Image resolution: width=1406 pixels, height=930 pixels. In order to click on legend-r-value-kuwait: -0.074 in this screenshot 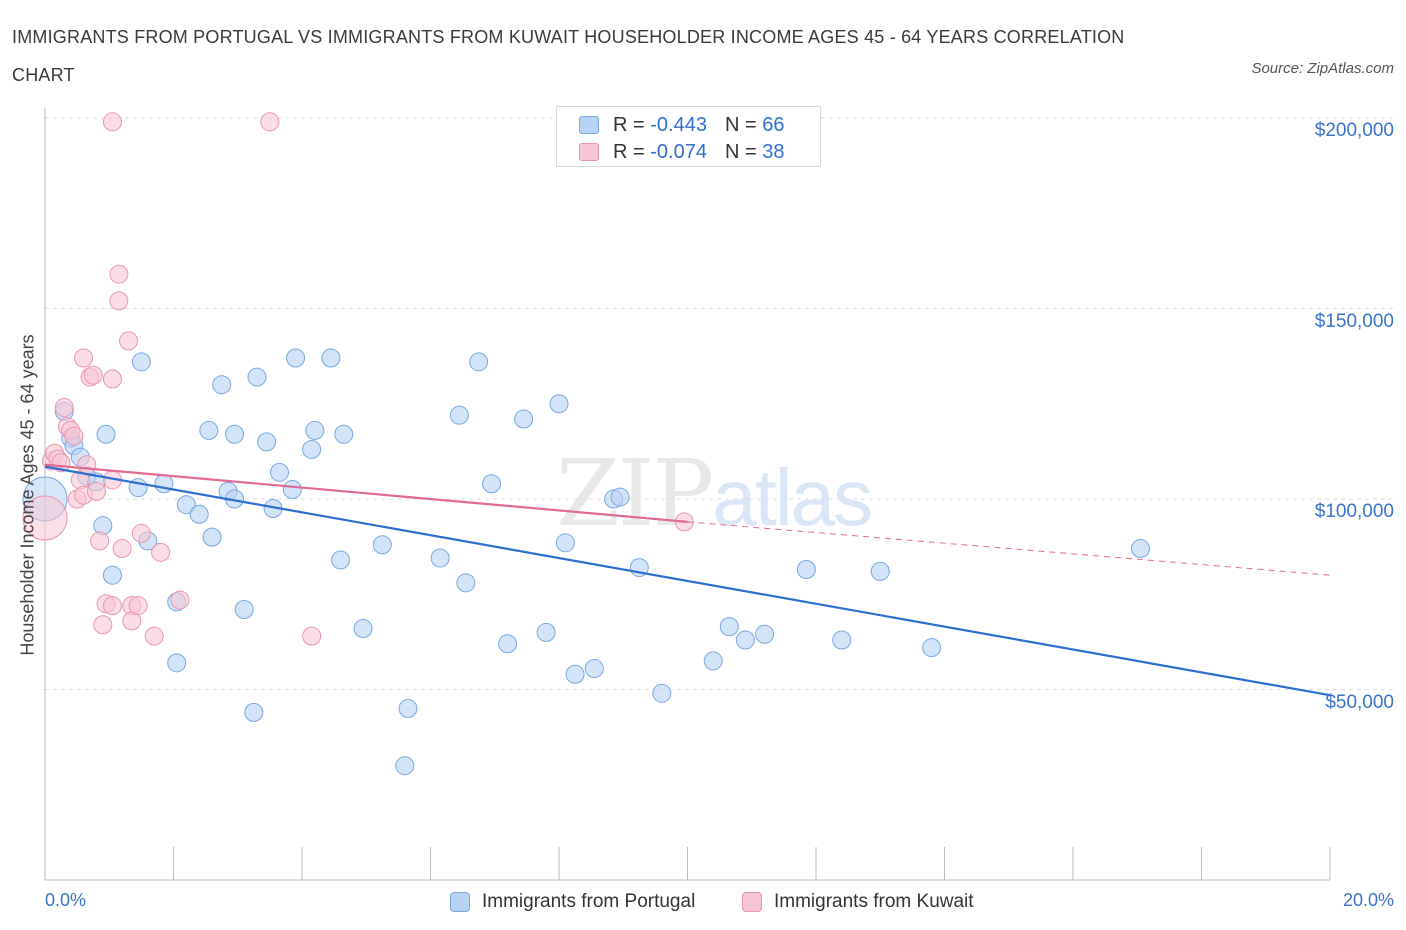, I will do `click(678, 151)`.